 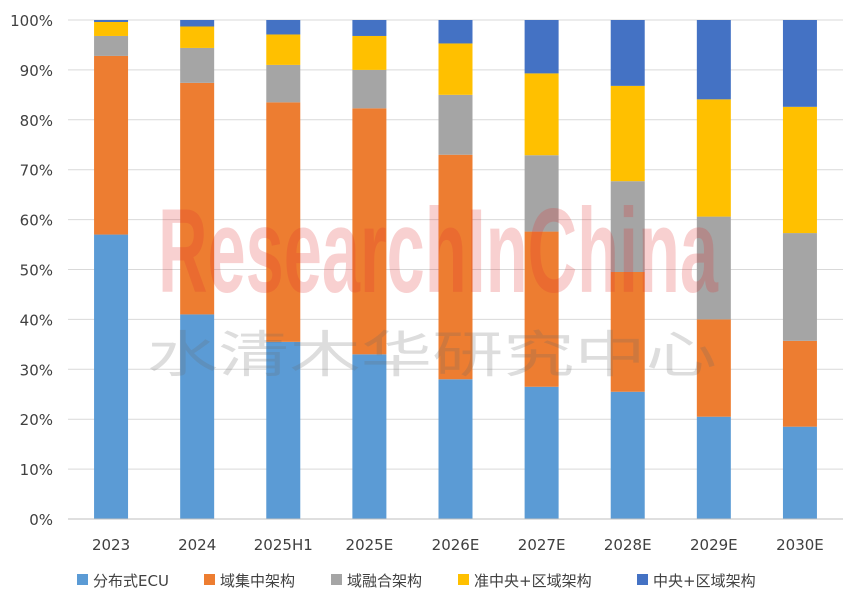 I want to click on y-tick-label: 10%, so click(x=36, y=470).